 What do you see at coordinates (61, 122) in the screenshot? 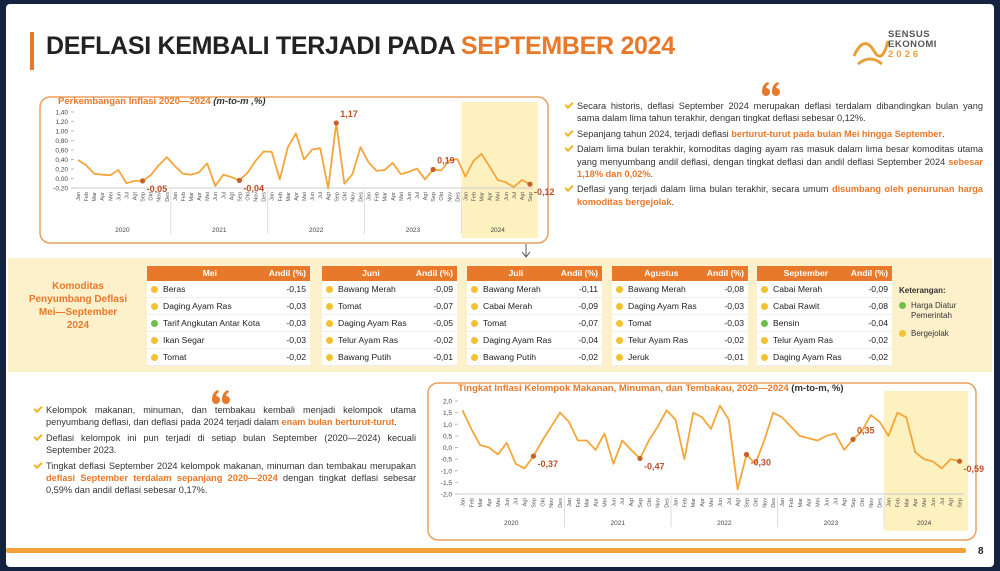
I see `y-tick-label: 1,20` at bounding box center [61, 122].